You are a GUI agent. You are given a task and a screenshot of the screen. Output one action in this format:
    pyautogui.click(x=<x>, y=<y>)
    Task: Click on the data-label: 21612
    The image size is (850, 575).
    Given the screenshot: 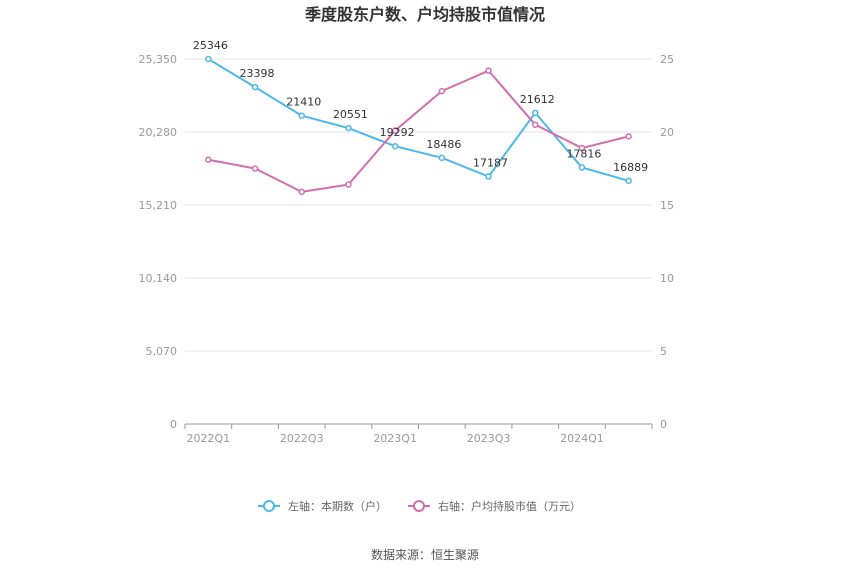 What is the action you would take?
    pyautogui.click(x=537, y=99)
    